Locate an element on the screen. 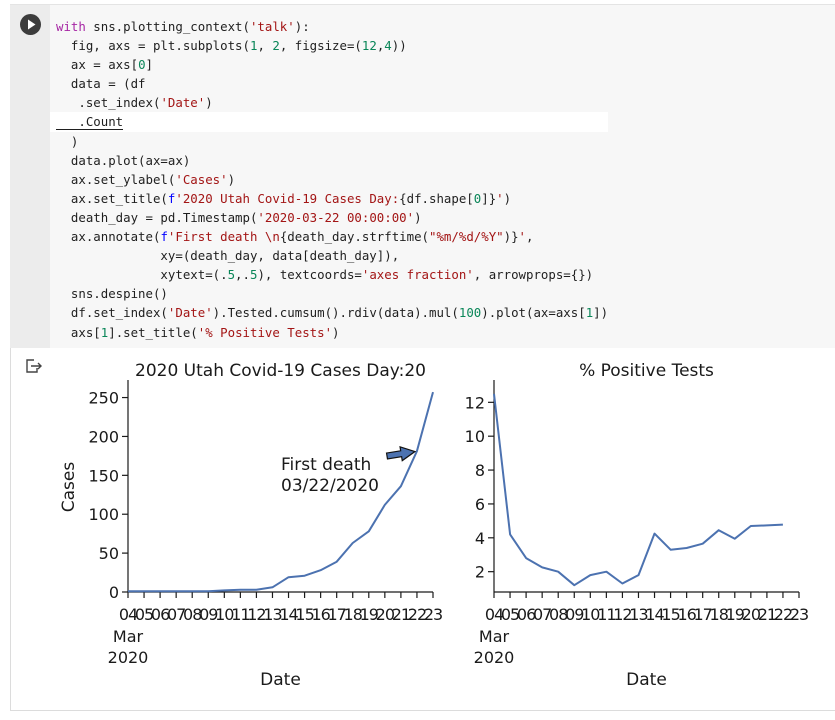 Image resolution: width=835 pixels, height=720 pixels. annotation-arrow-shape is located at coordinates (401, 453).